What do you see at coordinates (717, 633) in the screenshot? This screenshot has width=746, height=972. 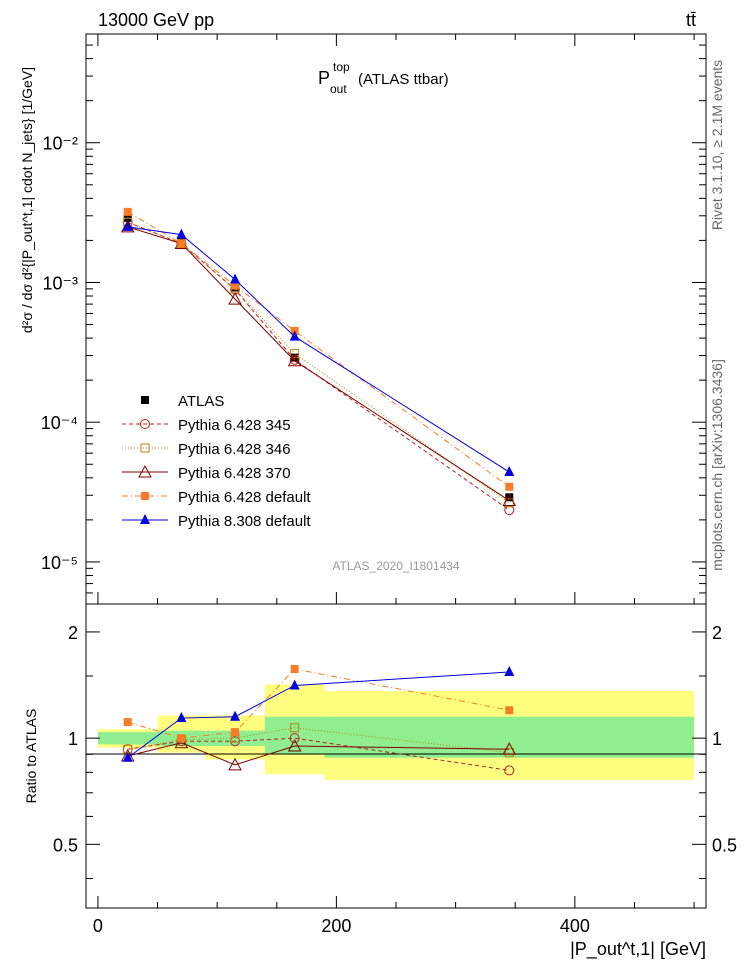 I see `ratio-y-tick-label-right: 2` at bounding box center [717, 633].